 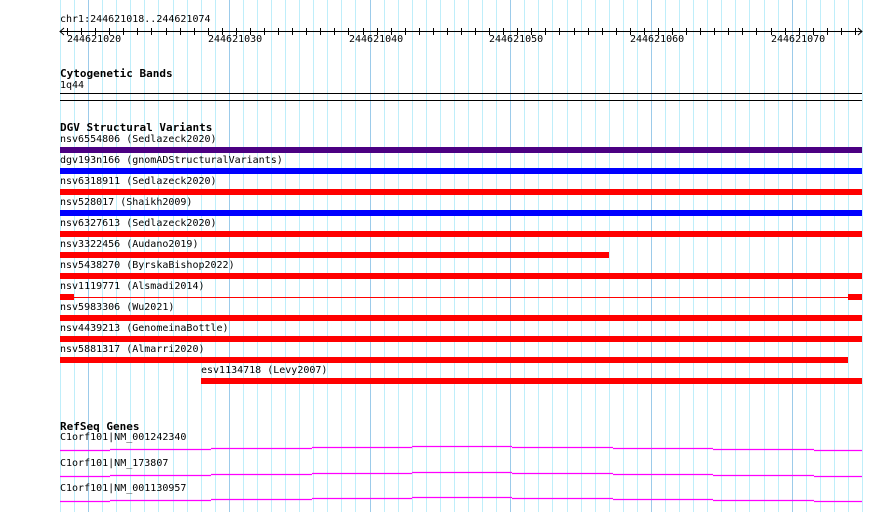 What do you see at coordinates (461, 297) in the screenshot?
I see `variant-connector` at bounding box center [461, 297].